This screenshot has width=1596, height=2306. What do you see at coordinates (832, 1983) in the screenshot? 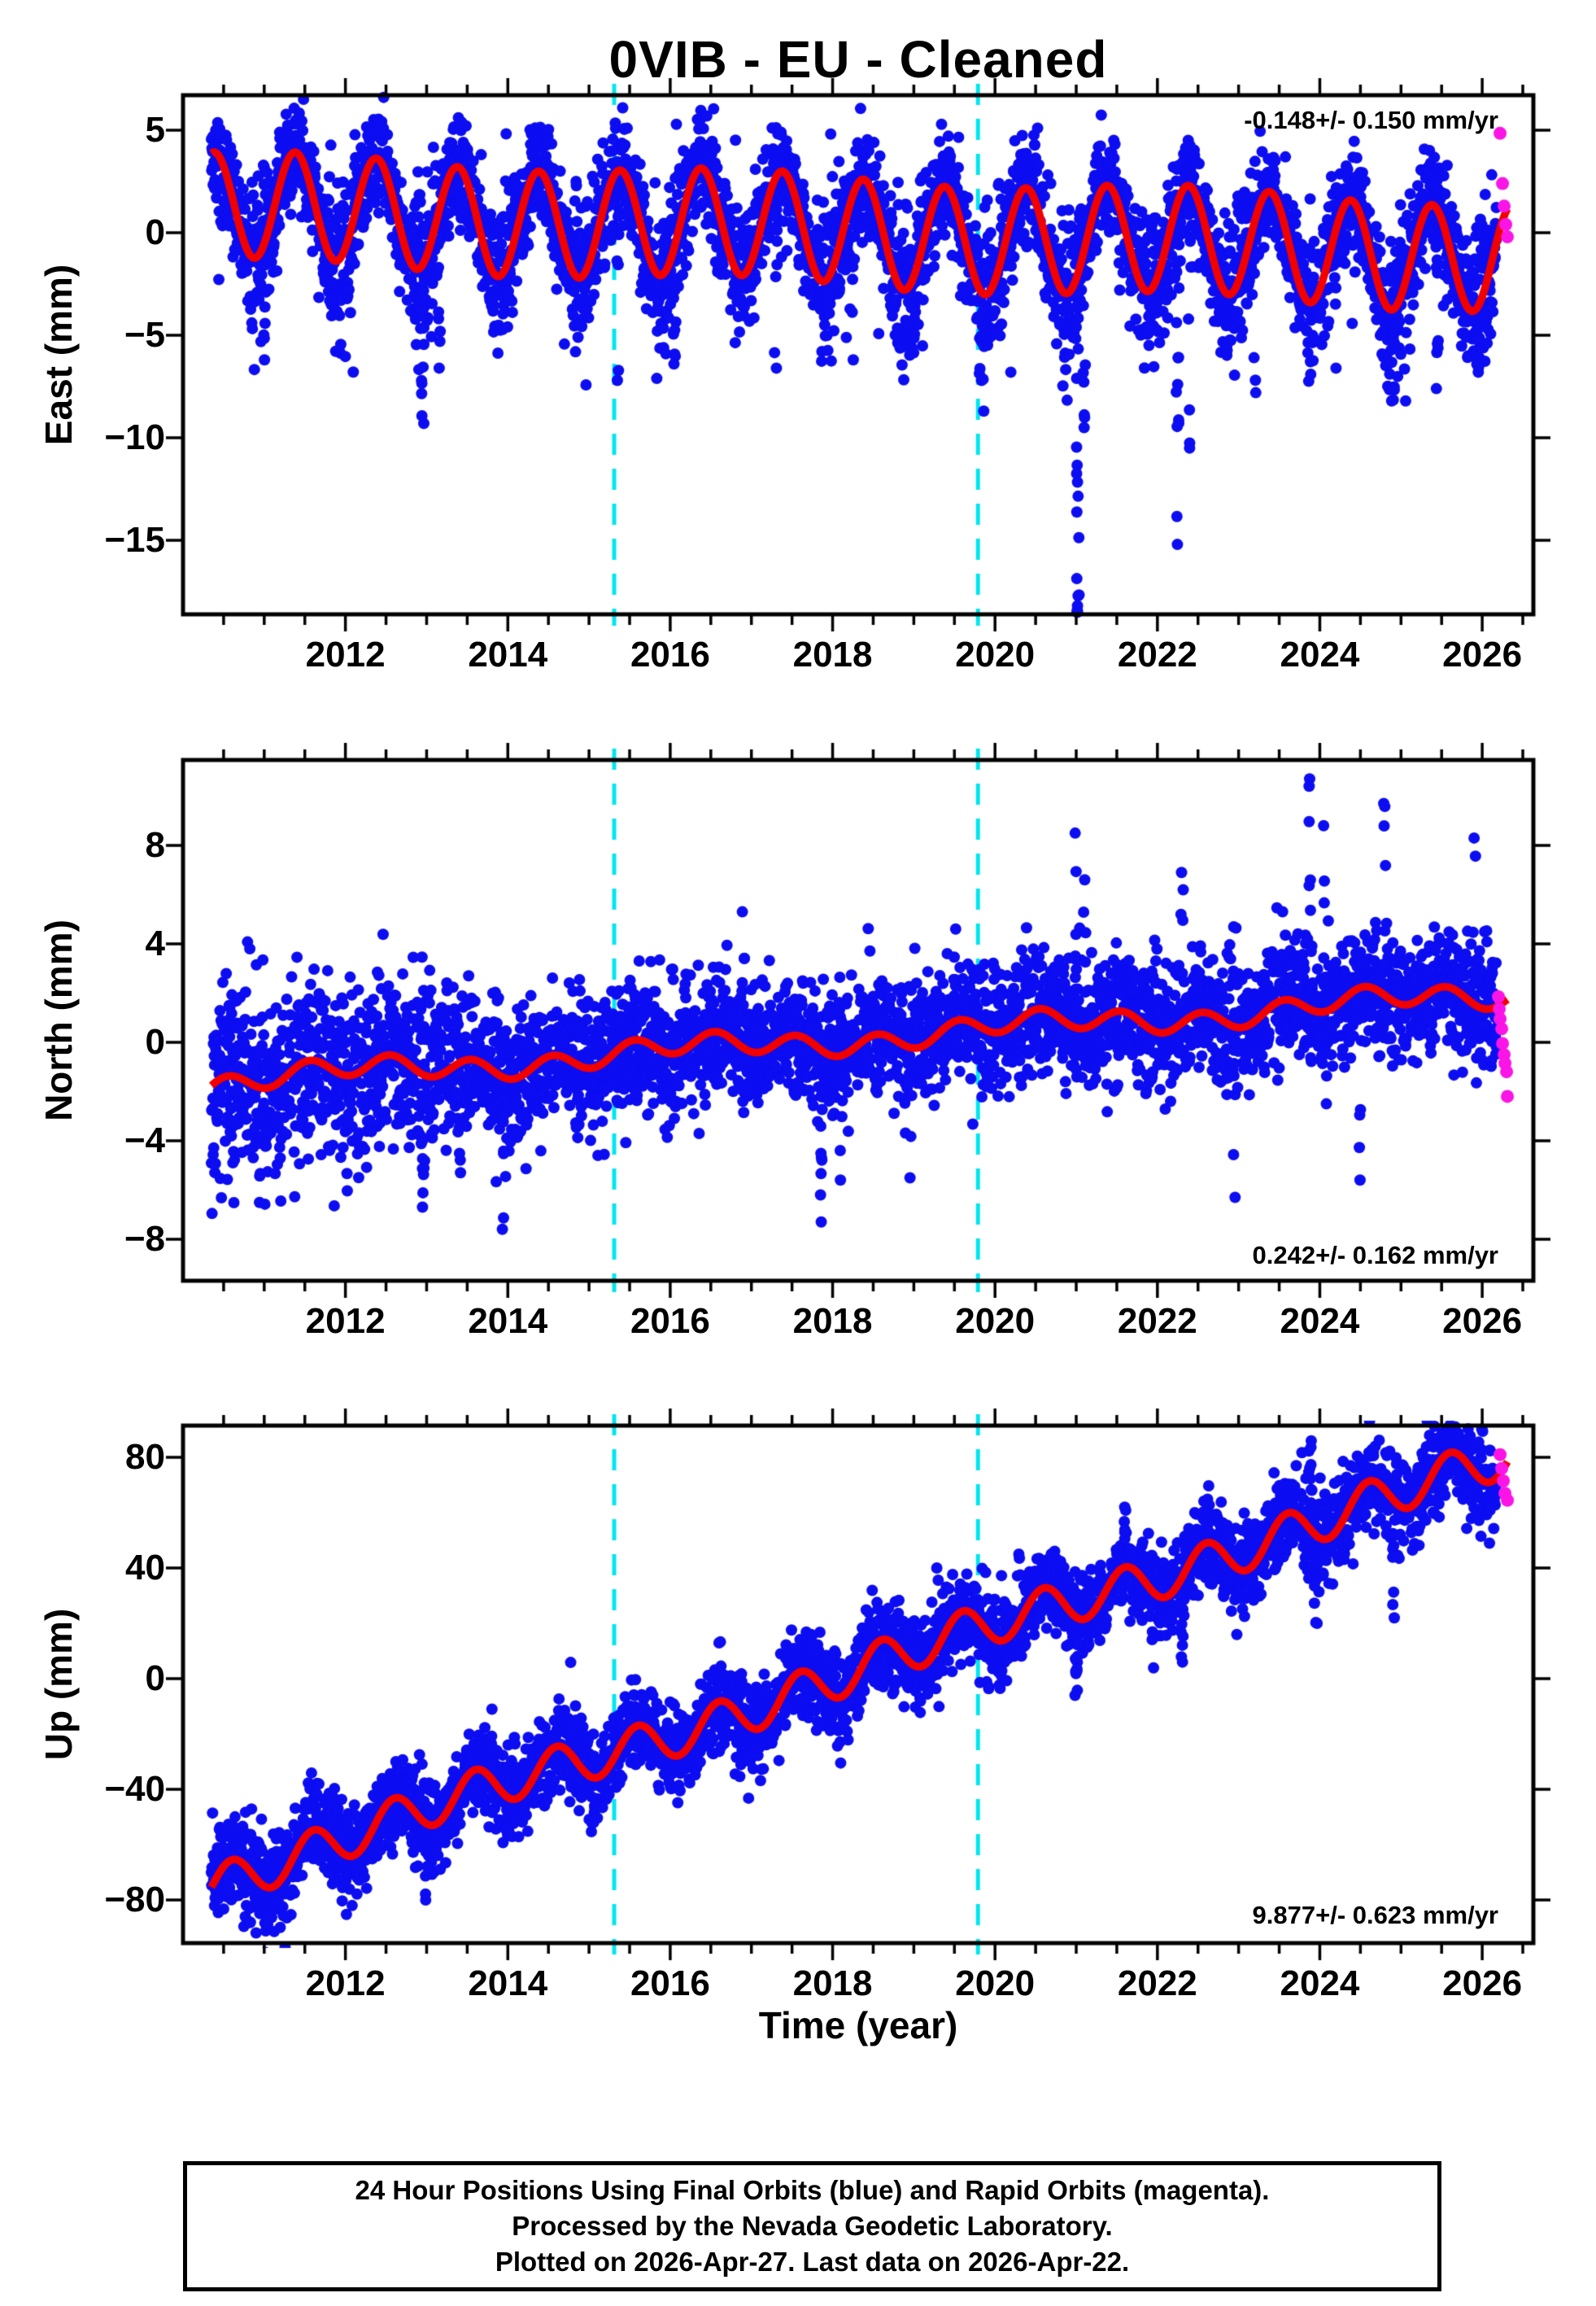
I see `up-x-tick-label: 2018` at bounding box center [832, 1983].